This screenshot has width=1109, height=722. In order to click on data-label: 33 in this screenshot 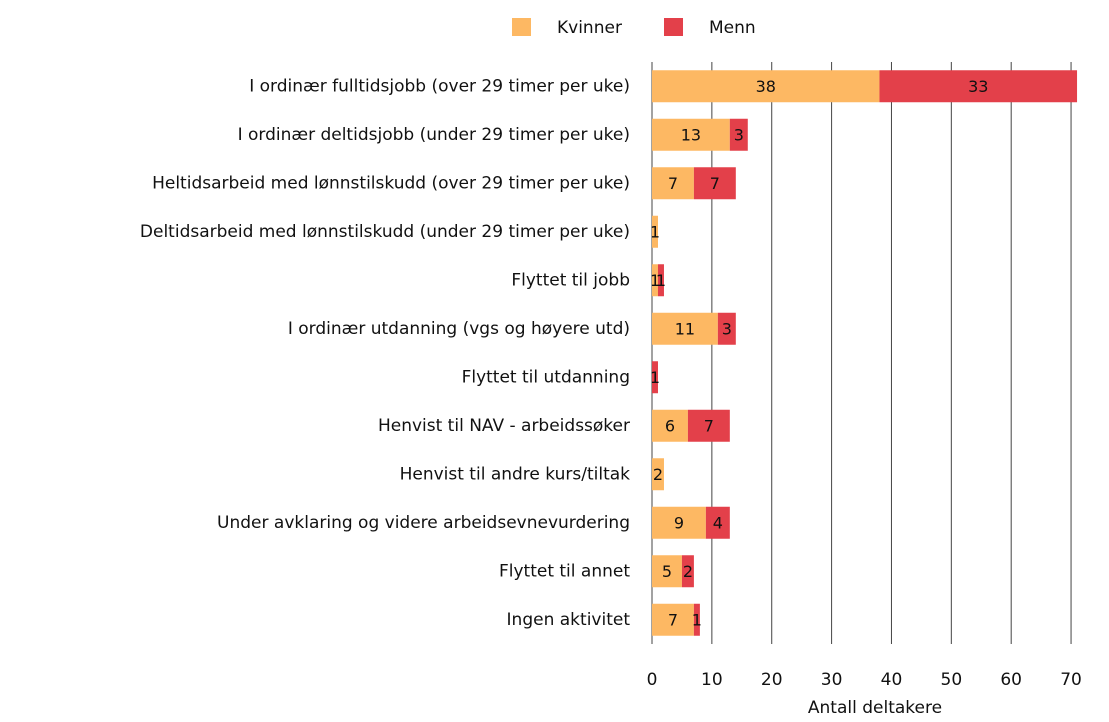, I will do `click(978, 86)`.